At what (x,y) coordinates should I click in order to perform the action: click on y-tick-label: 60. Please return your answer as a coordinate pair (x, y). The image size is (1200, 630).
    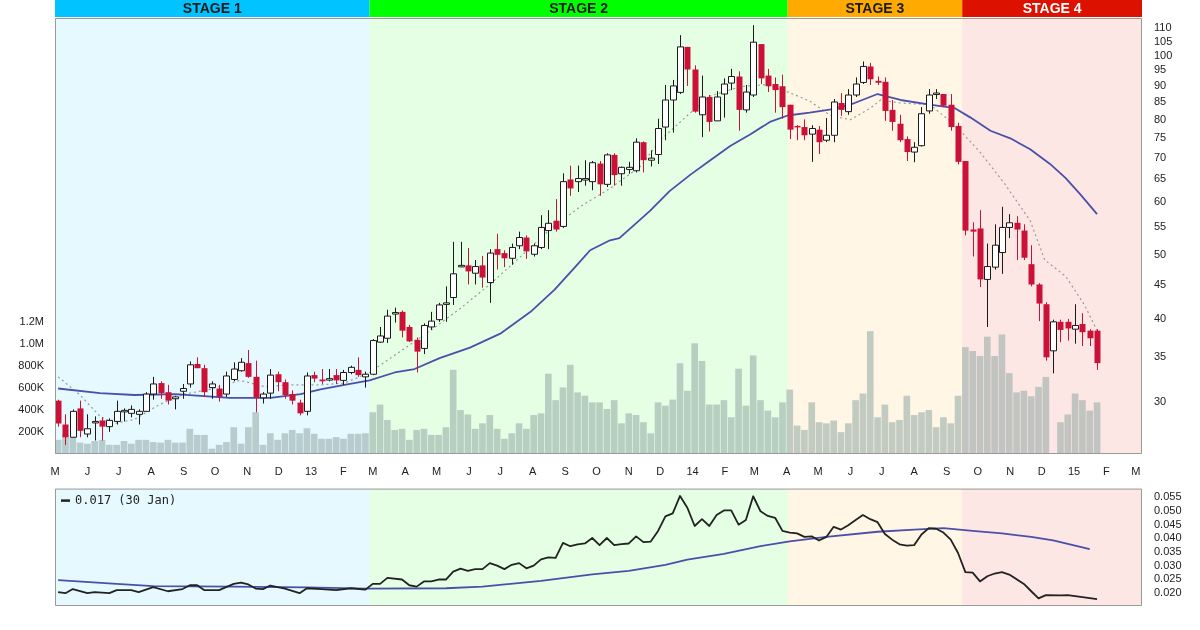
    Looking at the image, I should click on (1160, 201).